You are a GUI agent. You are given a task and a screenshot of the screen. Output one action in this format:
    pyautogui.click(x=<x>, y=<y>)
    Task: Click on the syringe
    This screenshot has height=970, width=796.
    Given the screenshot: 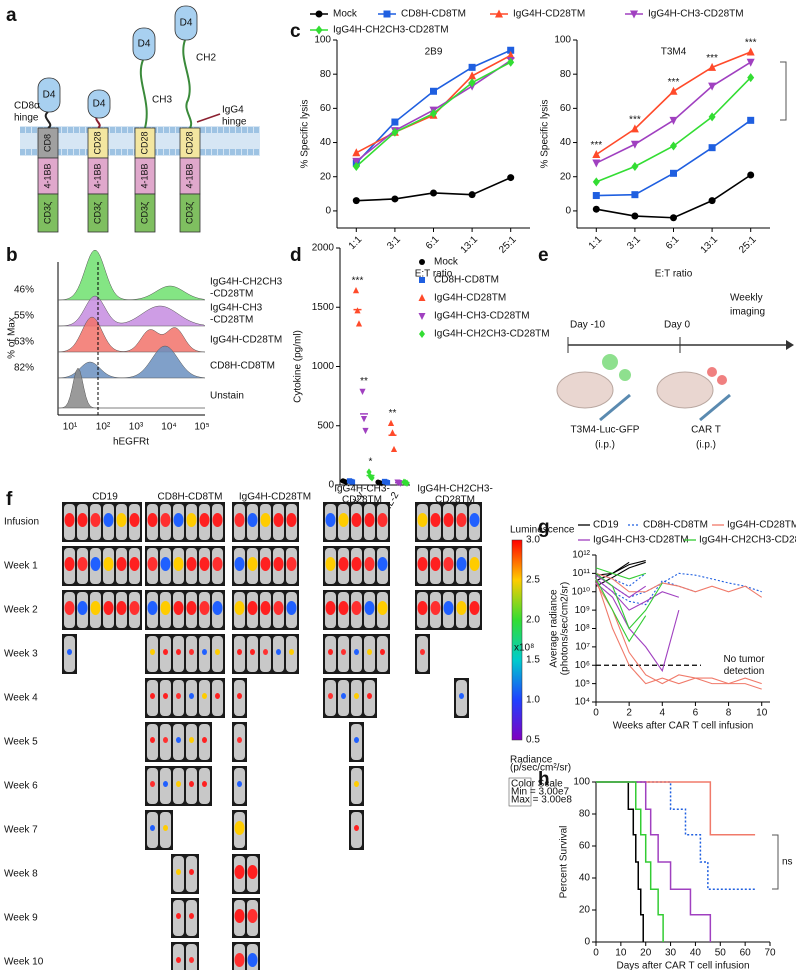 What is the action you would take?
    pyautogui.click(x=715, y=407)
    